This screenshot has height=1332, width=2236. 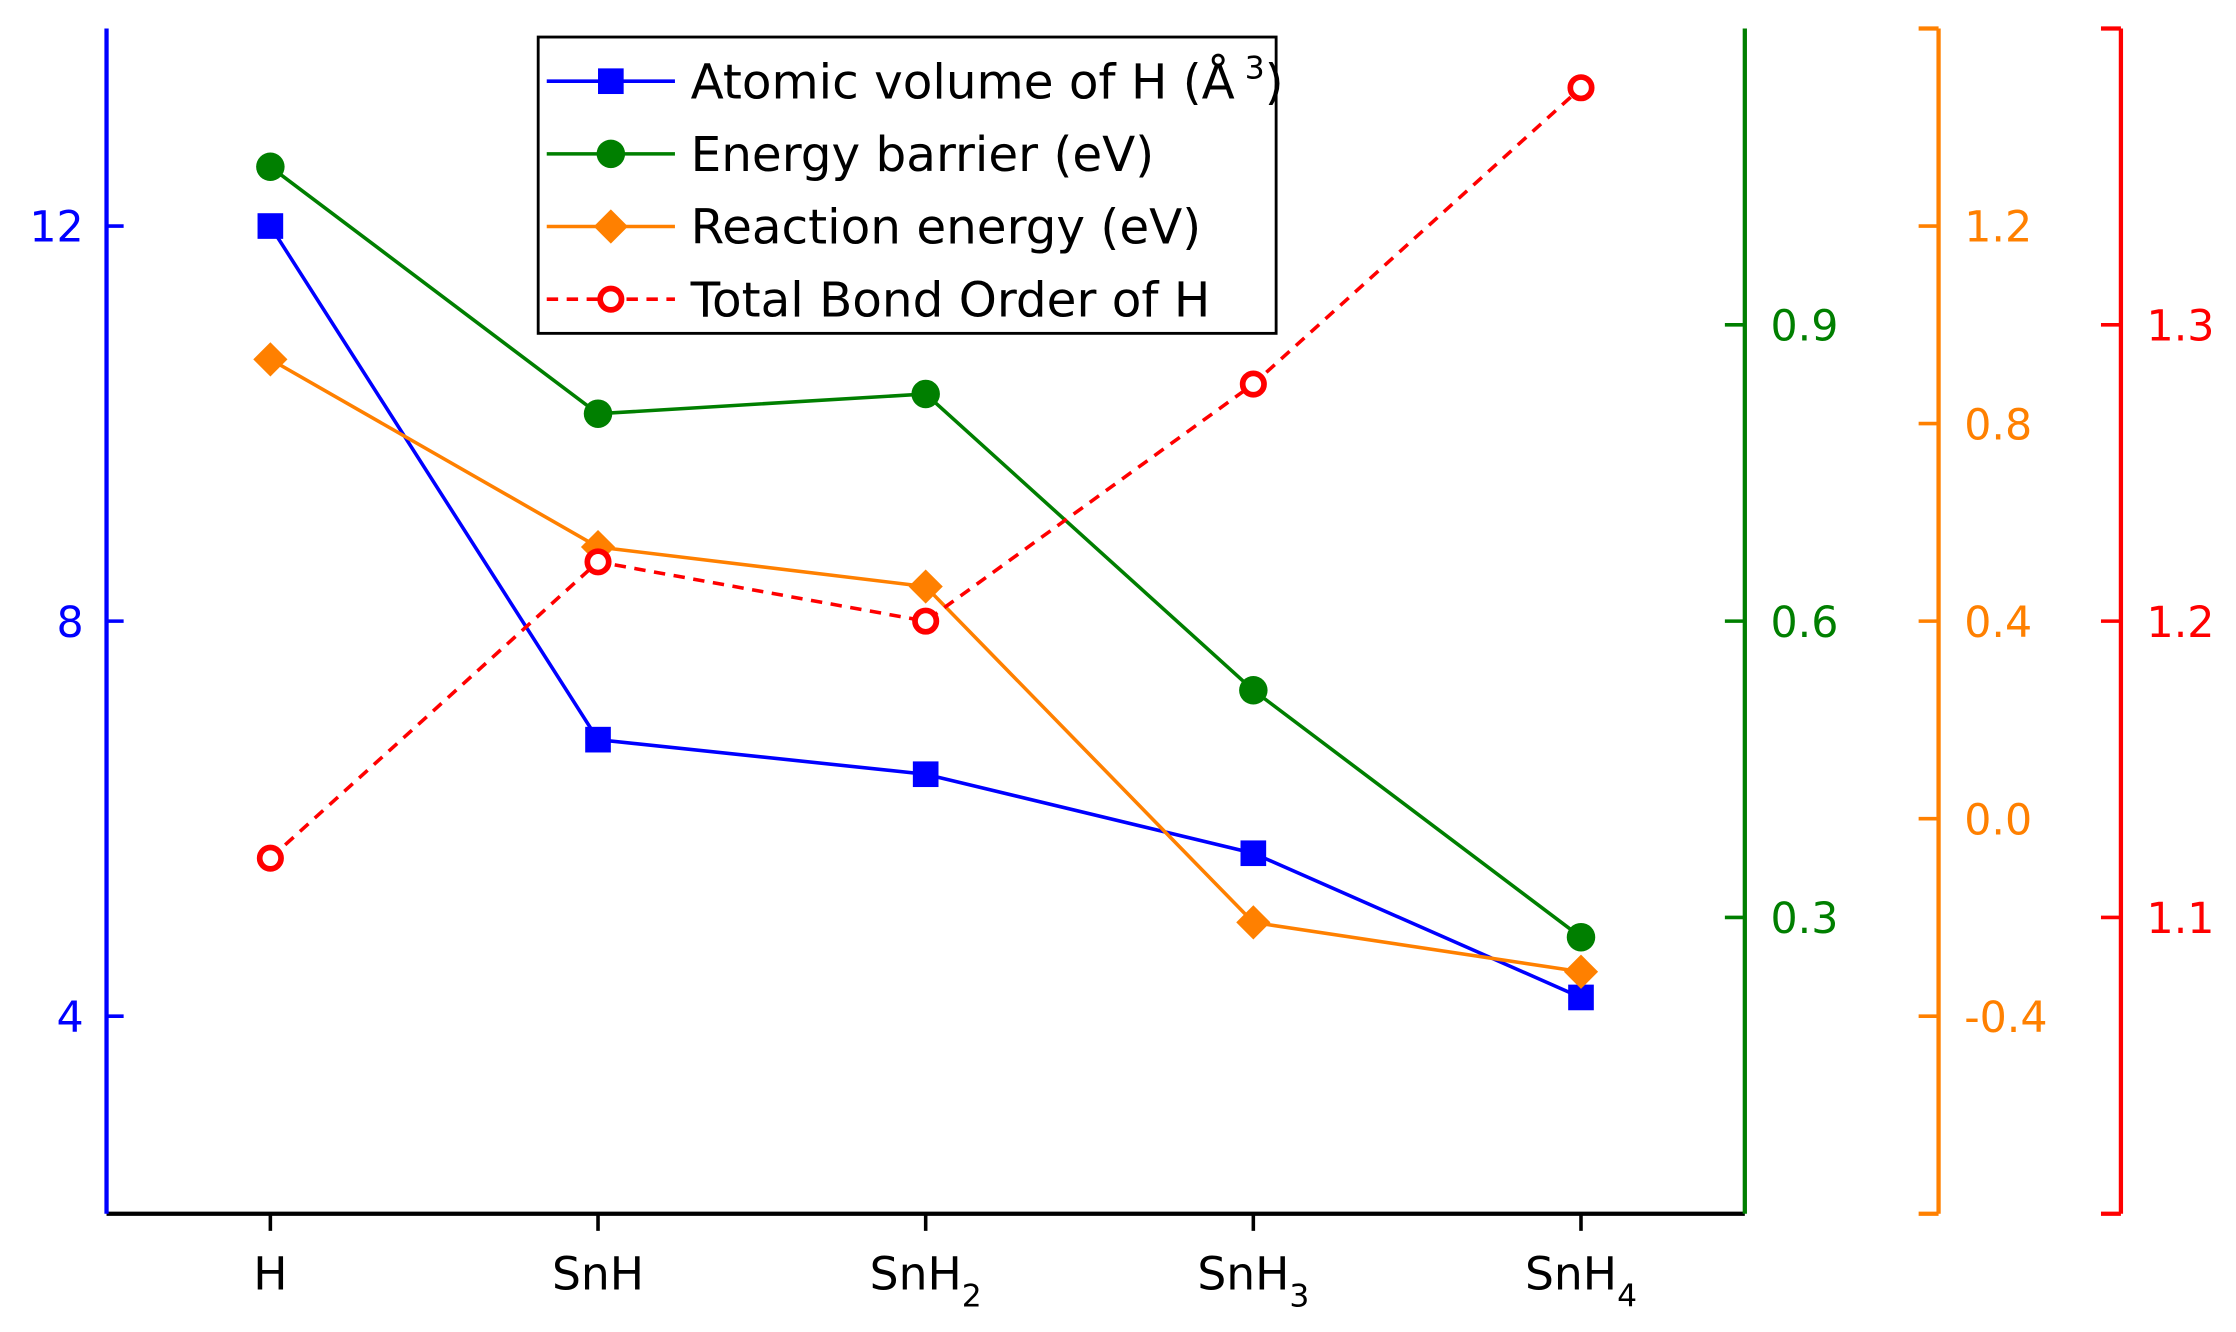 I want to click on x-tick-label: SnH, so click(x=598, y=1273).